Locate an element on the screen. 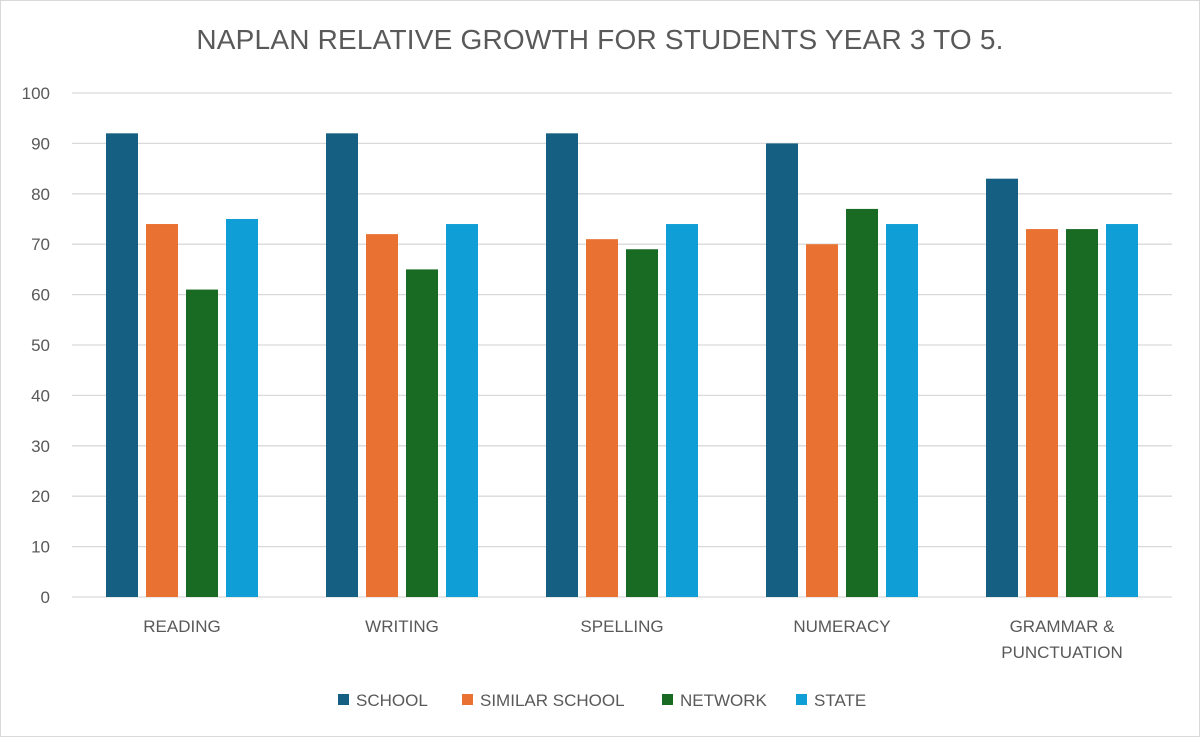 The height and width of the screenshot is (737, 1200). x-category-label: PUNCTUATION is located at coordinates (1062, 652).